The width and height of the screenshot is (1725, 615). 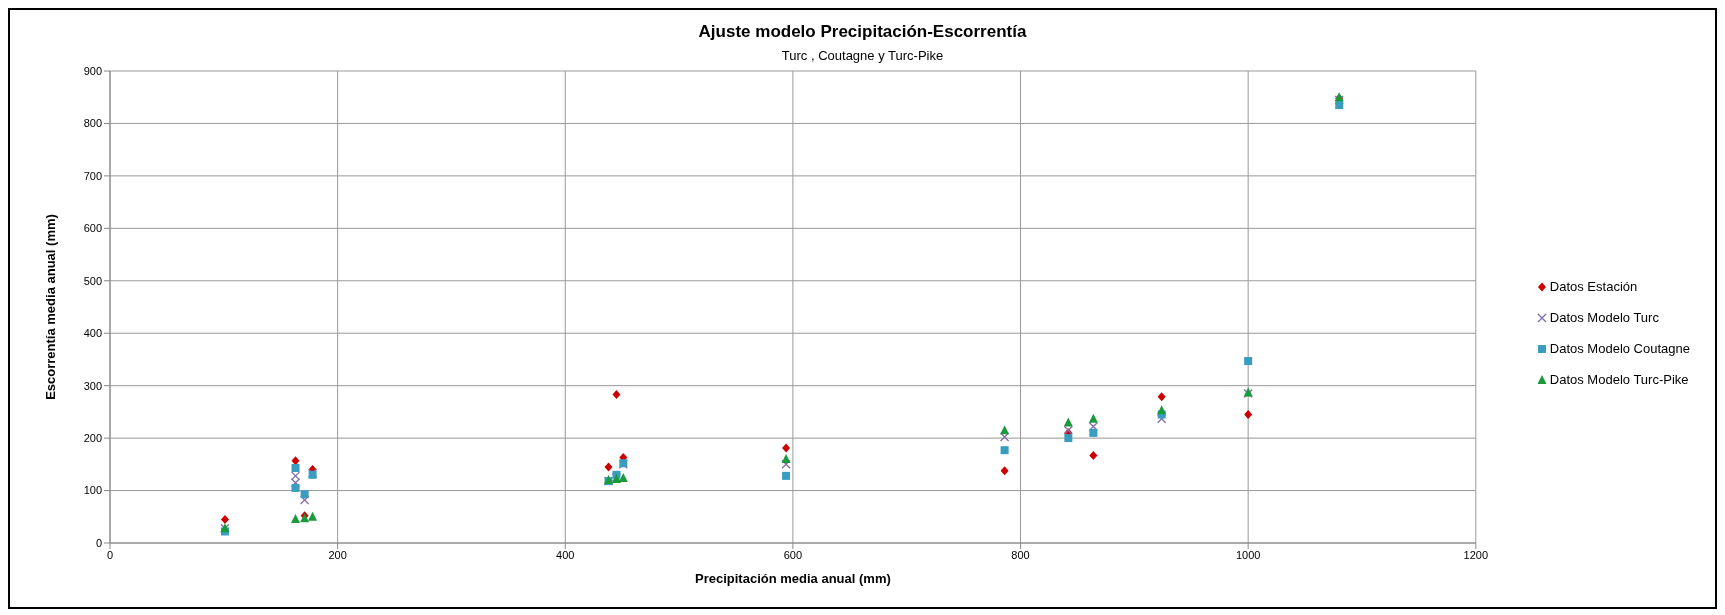 What do you see at coordinates (92, 385) in the screenshot?
I see `y-tick-label: 300` at bounding box center [92, 385].